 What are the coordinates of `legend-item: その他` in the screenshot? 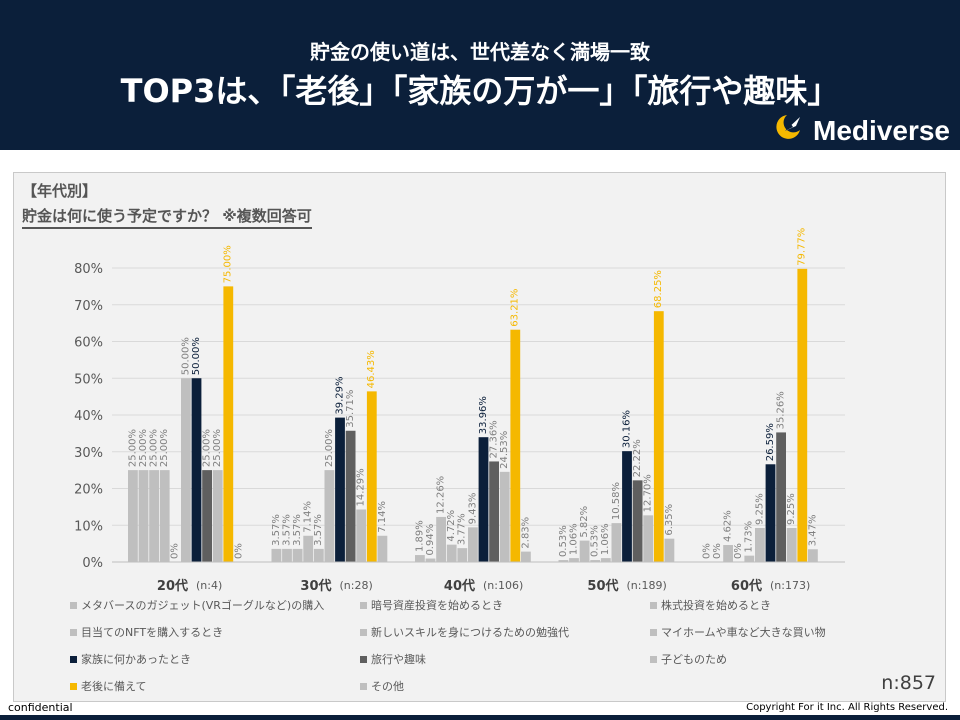 It's located at (382, 686).